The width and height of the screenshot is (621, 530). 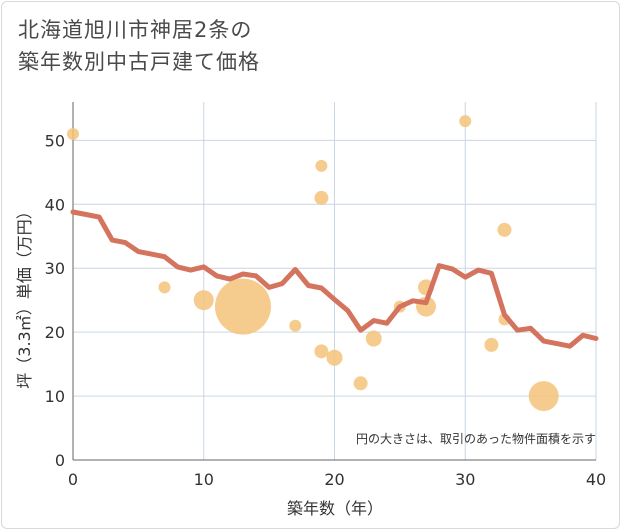 I want to click on x-tick-label: 10, so click(x=204, y=479).